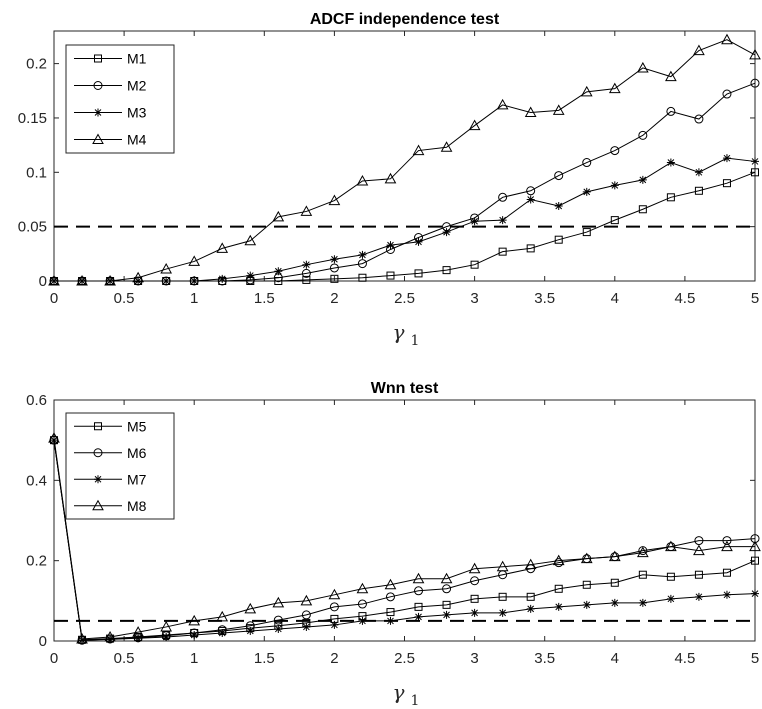  I want to click on legend-label: M3, so click(137, 113).